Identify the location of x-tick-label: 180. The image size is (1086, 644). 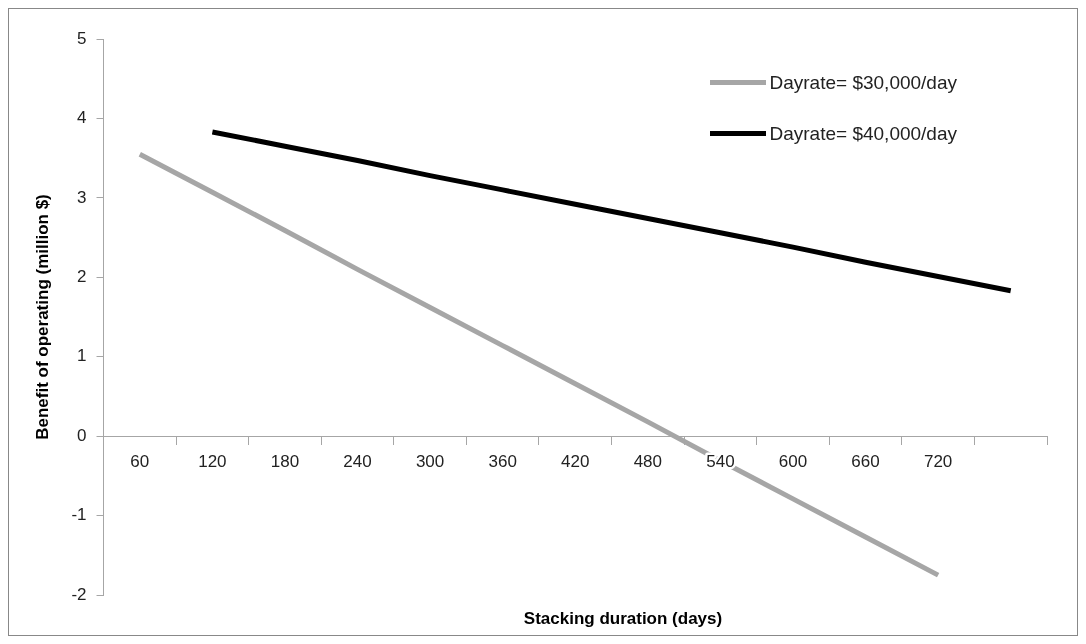
(285, 462).